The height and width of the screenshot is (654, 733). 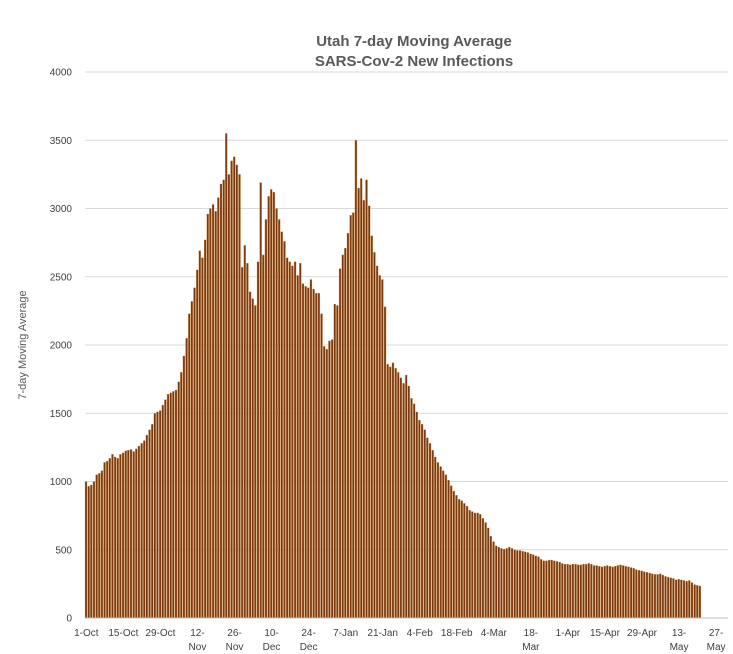 What do you see at coordinates (345, 633) in the screenshot?
I see `x-tick-label: 7-Jan` at bounding box center [345, 633].